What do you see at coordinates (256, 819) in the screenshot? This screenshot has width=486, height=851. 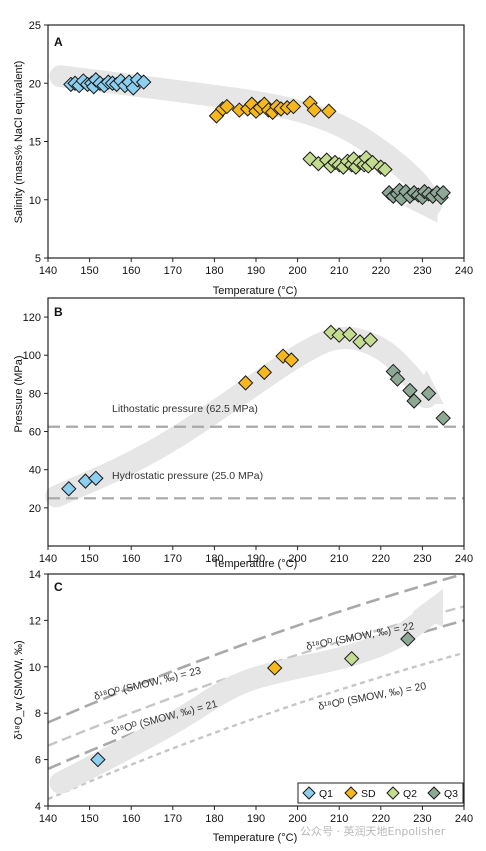 I see `panel-c-x-tick-label: 190` at bounding box center [256, 819].